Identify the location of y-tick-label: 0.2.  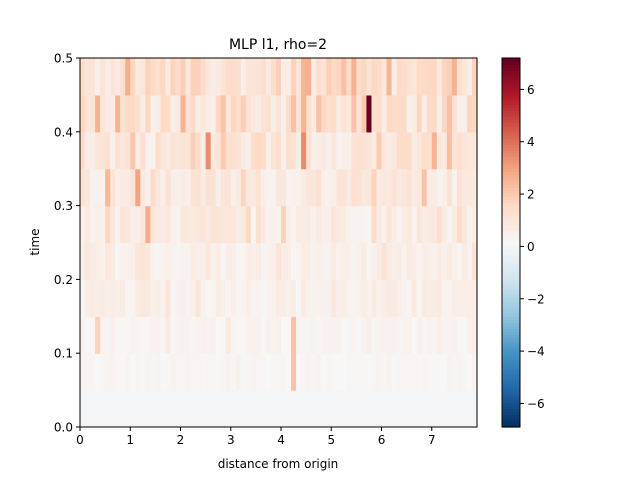
(63, 280).